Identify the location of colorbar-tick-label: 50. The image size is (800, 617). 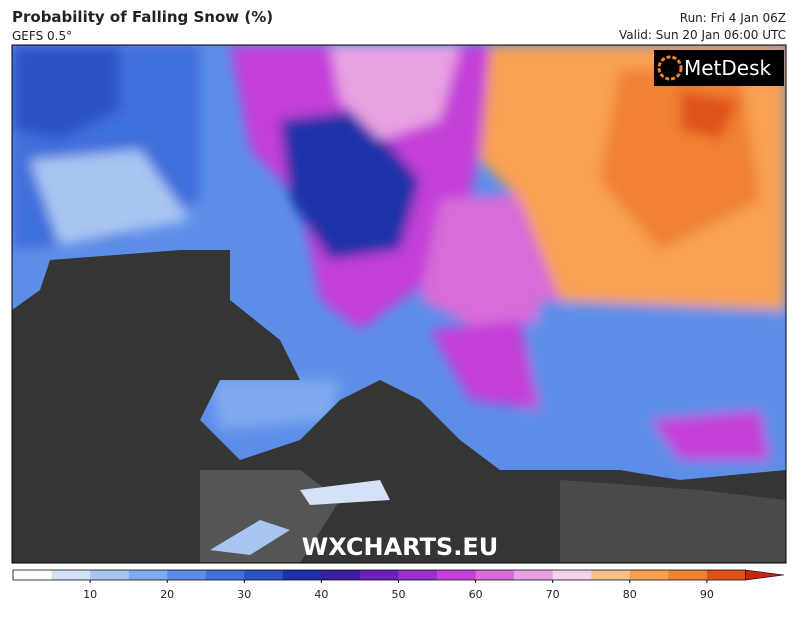
(399, 594).